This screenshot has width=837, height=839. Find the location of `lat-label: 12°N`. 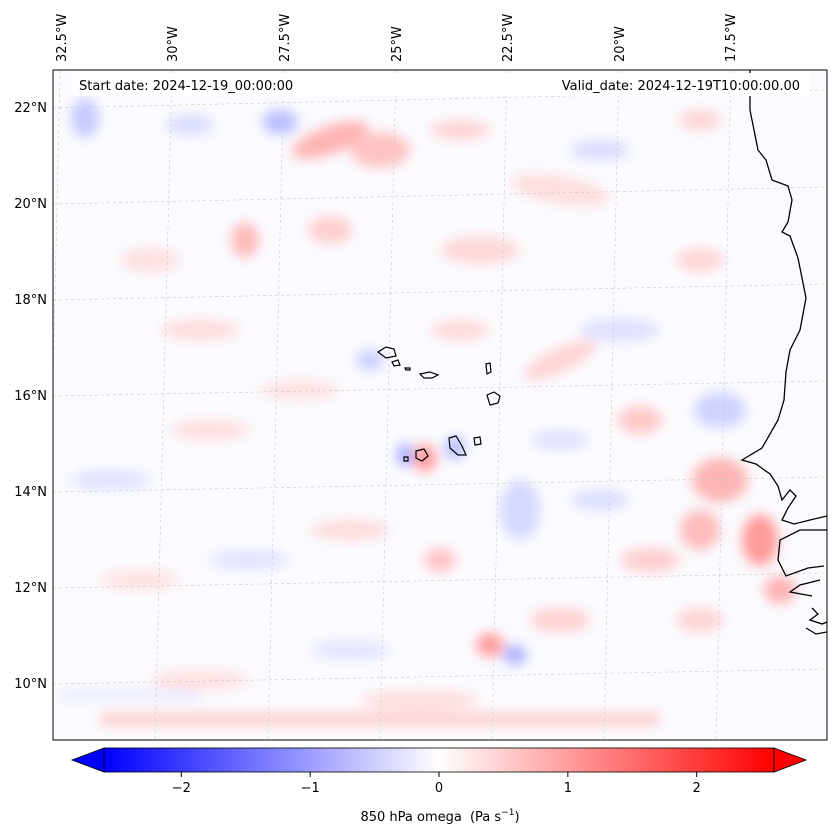

lat-label: 12°N is located at coordinates (30, 588).